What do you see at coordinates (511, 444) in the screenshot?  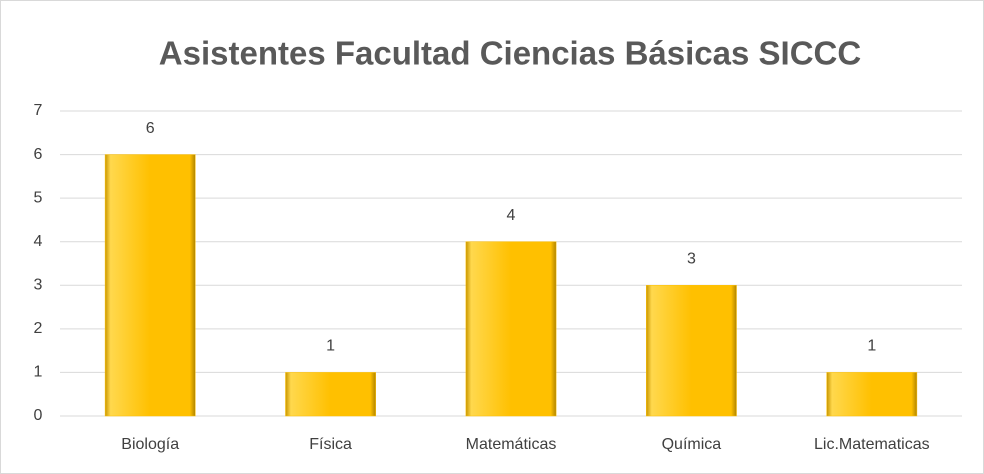 I see `x-tick-label: Matemáticas` at bounding box center [511, 444].